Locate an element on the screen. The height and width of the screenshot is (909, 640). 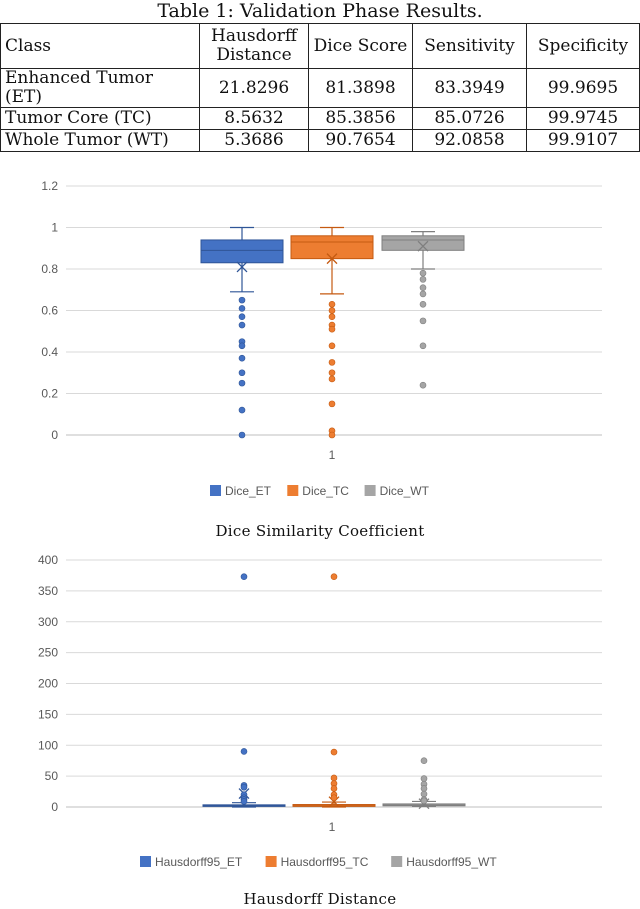
box-hausdorff95-et is located at coordinates (244, 690).